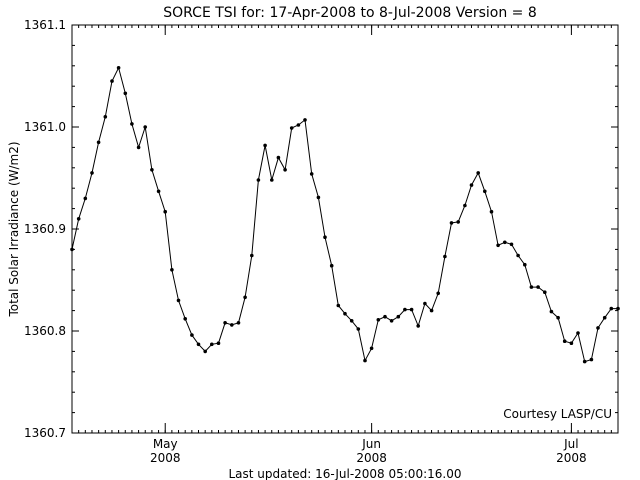  I want to click on courtesy-annotation: Courtesy LASP/CU, so click(557, 414).